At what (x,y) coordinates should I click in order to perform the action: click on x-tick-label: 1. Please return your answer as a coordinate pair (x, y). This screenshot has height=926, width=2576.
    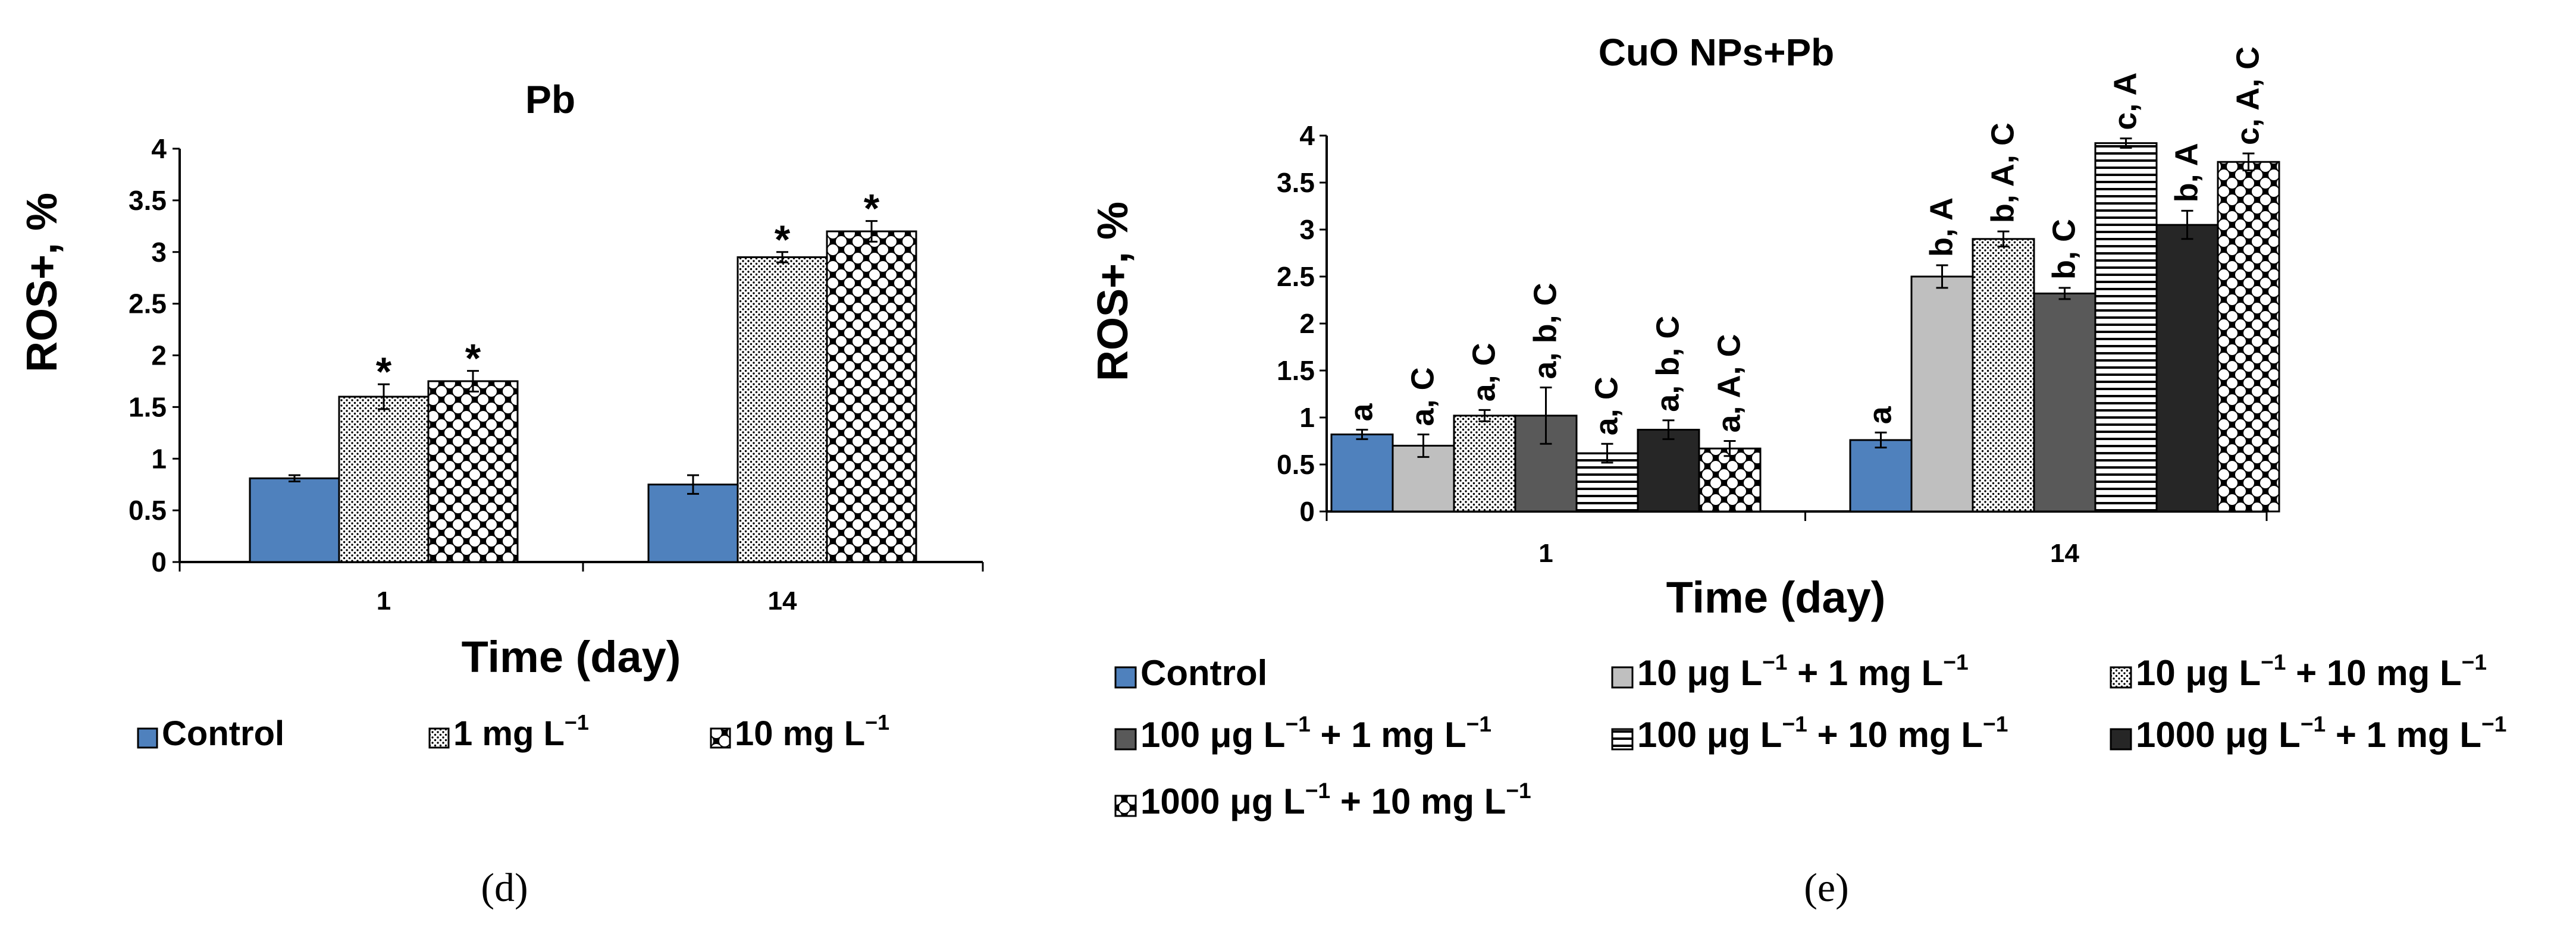
    Looking at the image, I should click on (1546, 553).